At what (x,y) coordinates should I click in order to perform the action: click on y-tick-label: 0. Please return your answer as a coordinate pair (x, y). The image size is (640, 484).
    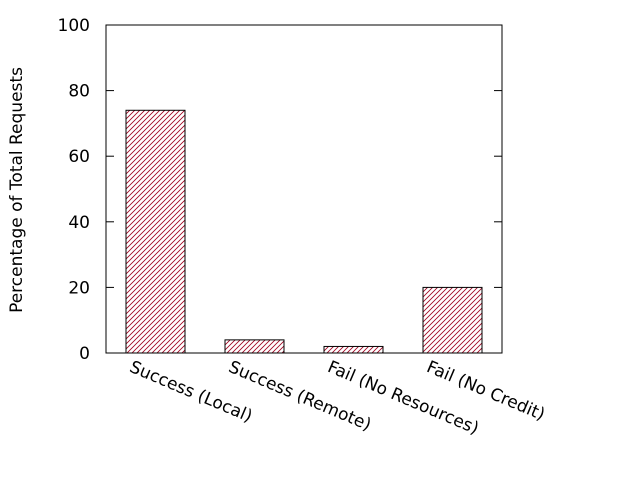
    Looking at the image, I should click on (84, 354).